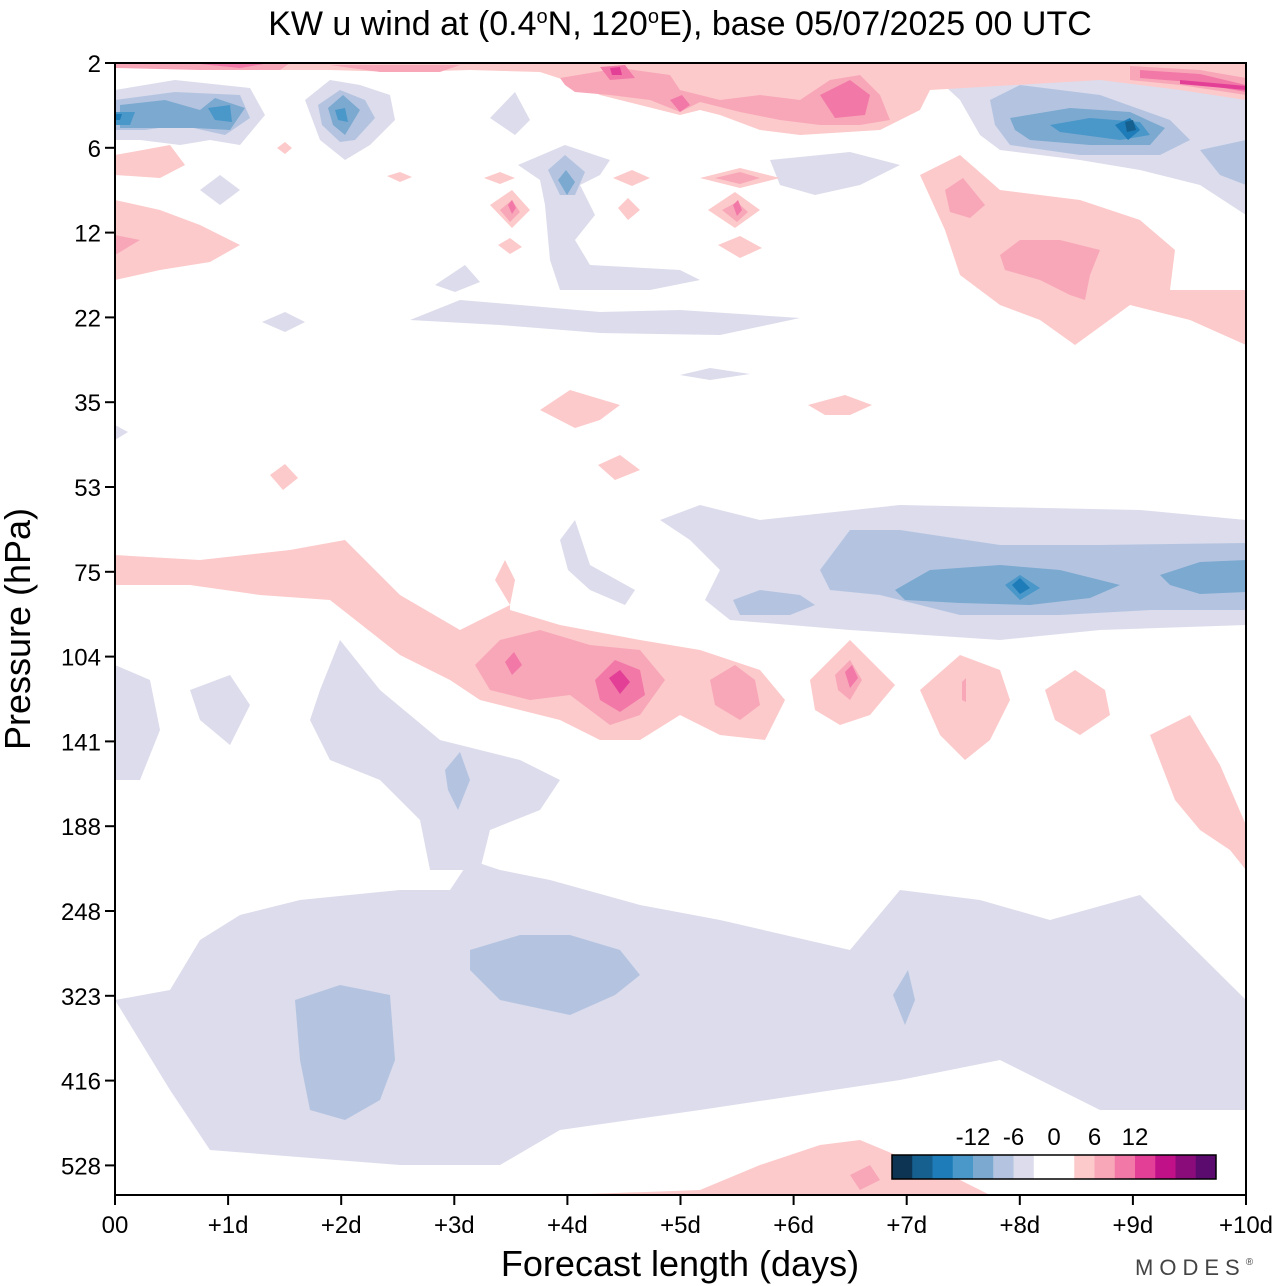  What do you see at coordinates (87, 234) in the screenshot?
I see `y-tick-label: 12` at bounding box center [87, 234].